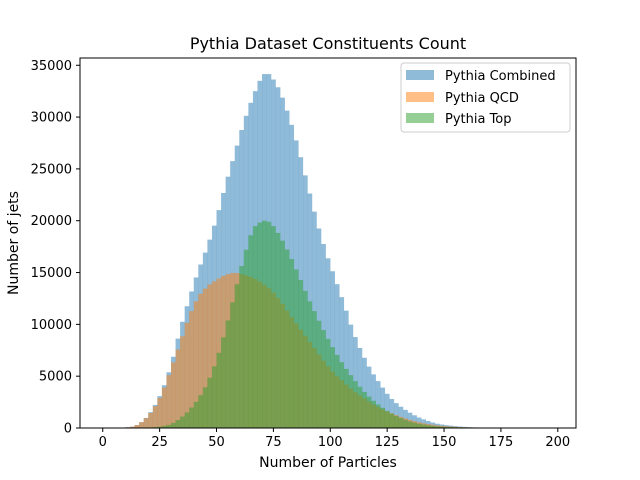  I want to click on x-tick-label: 50, so click(216, 442).